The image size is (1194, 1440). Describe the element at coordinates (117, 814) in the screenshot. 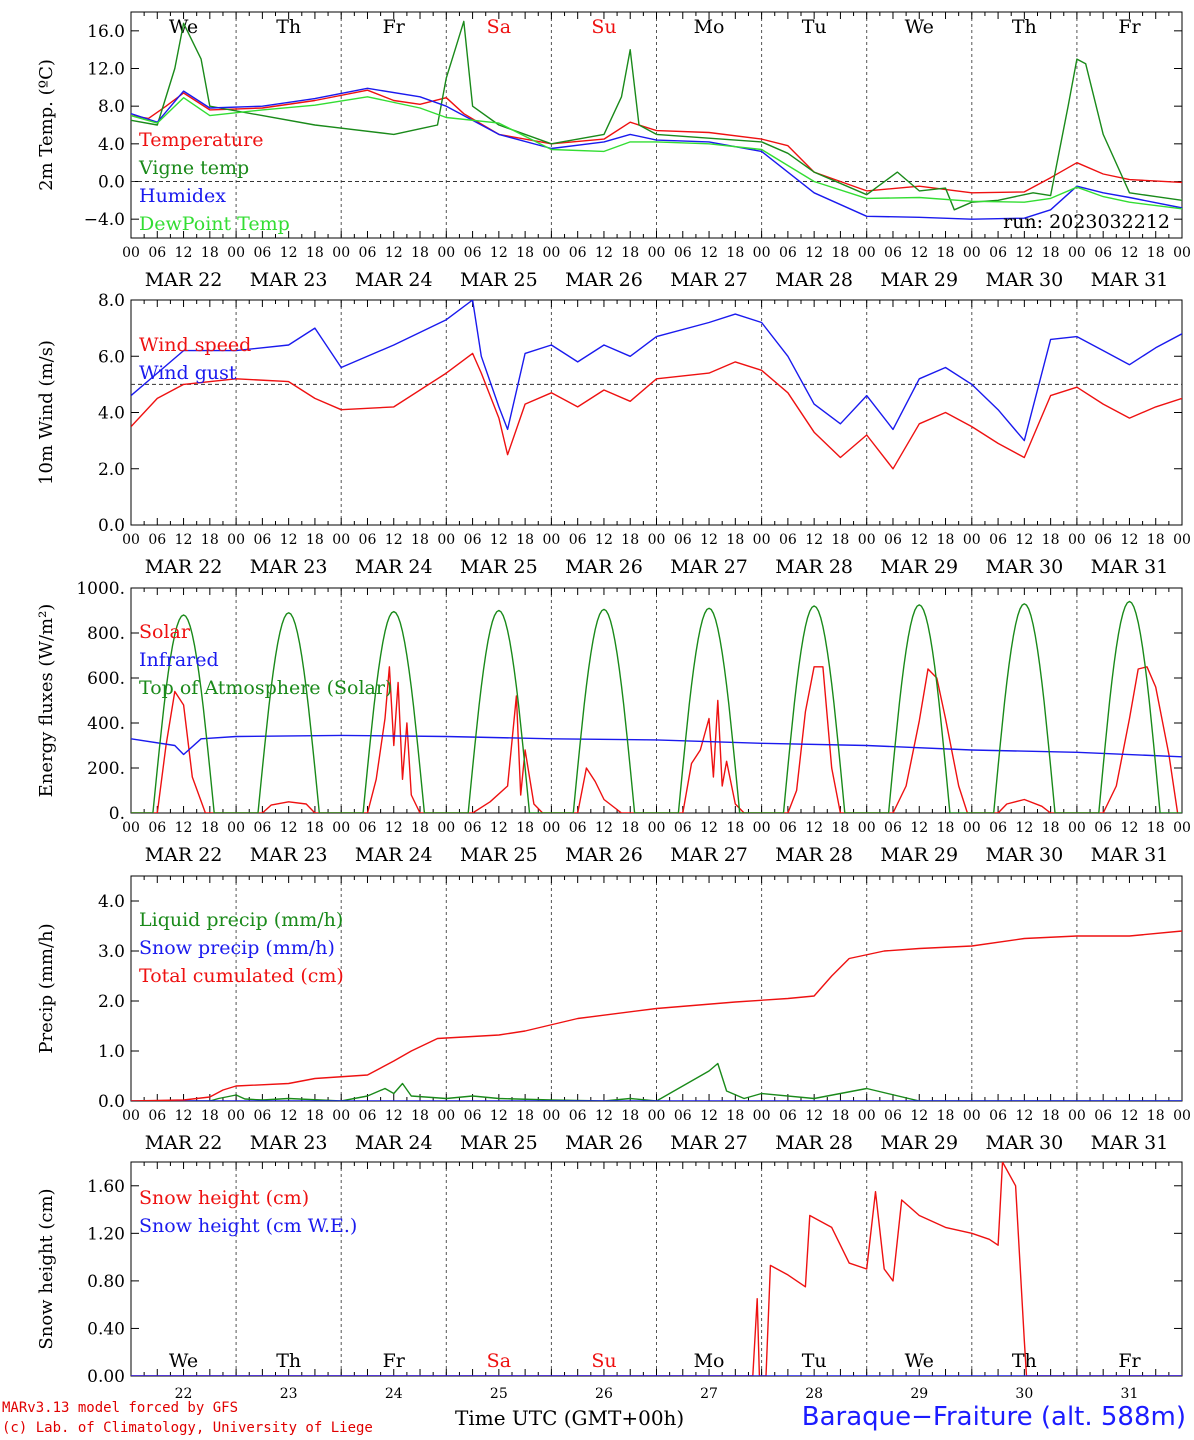

I see `y-tick-label: 0.` at that location.